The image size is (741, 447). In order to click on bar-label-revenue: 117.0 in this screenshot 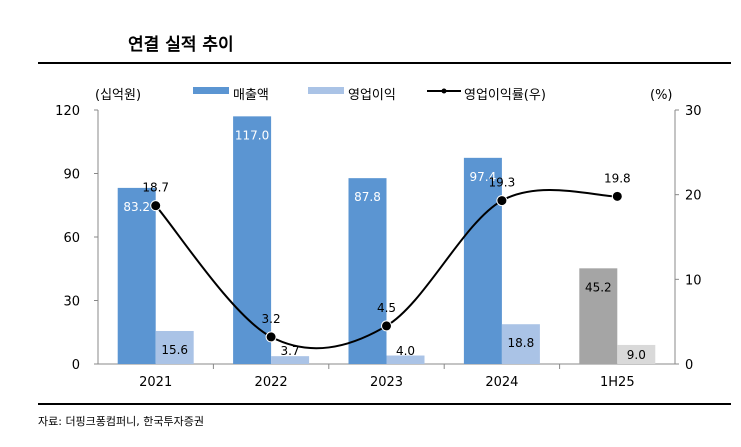, I will do `click(252, 135)`.